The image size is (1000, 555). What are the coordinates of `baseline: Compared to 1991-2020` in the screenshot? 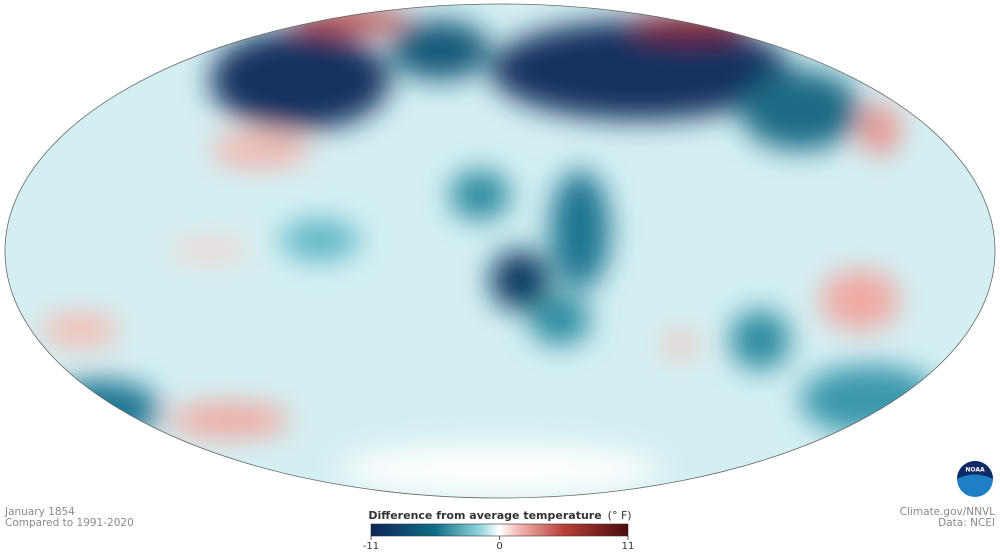 It's located at (69, 523).